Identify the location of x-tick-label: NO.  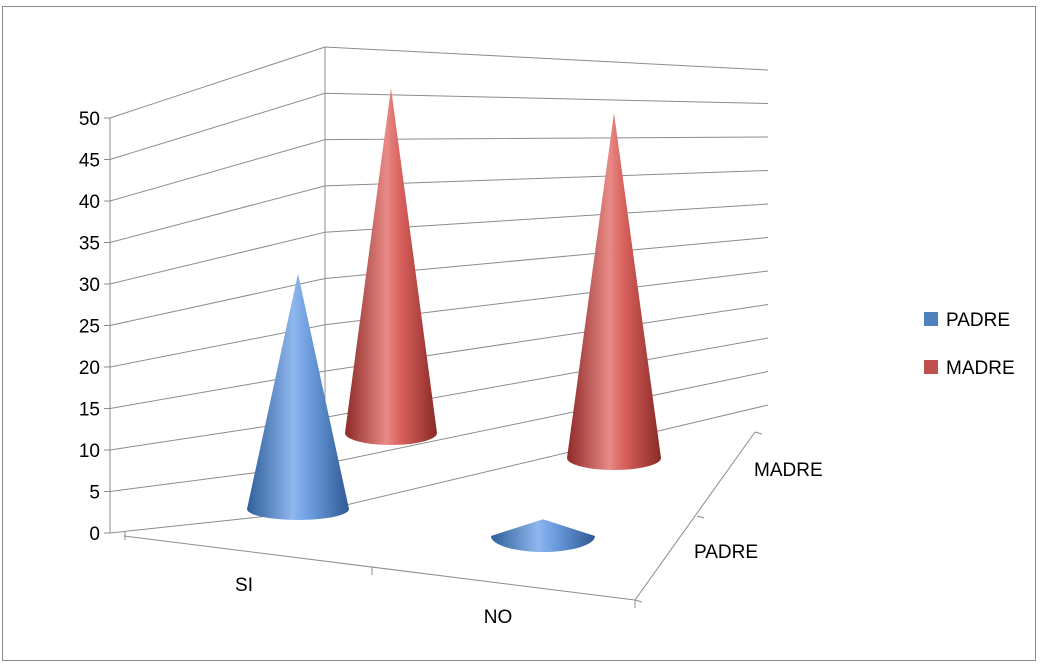
(498, 617).